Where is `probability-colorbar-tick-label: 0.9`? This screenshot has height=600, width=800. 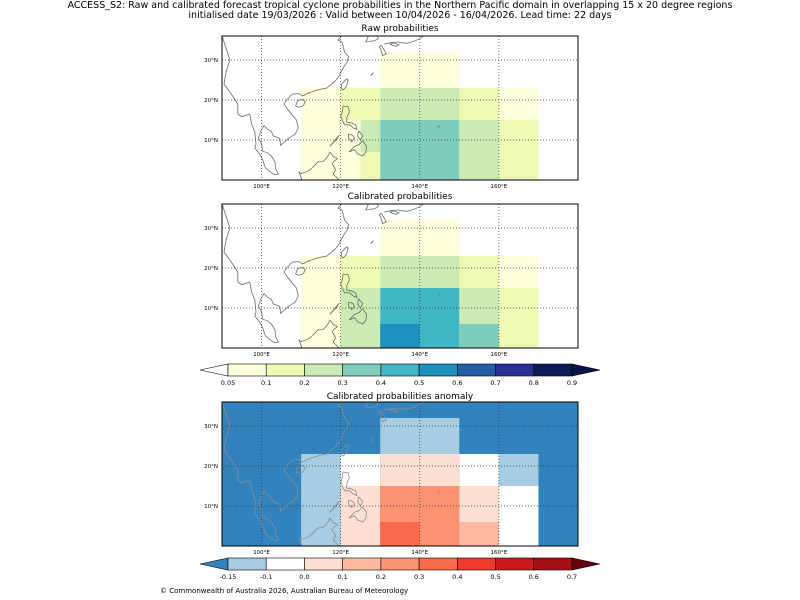 probability-colorbar-tick-label: 0.9 is located at coordinates (572, 383).